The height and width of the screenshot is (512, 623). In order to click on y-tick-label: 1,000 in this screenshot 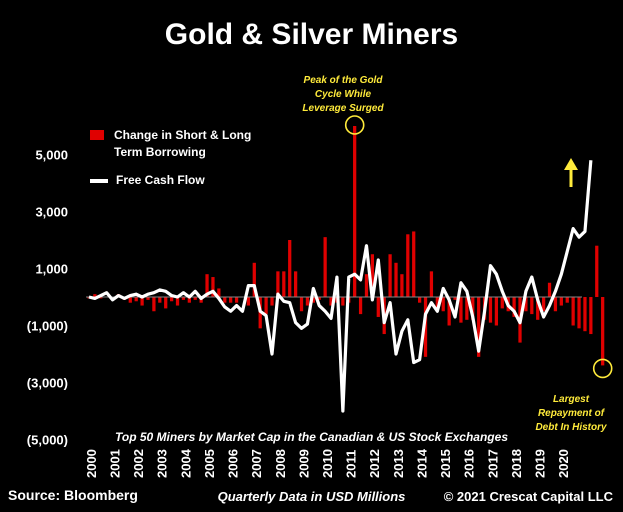, I will do `click(51, 269)`.